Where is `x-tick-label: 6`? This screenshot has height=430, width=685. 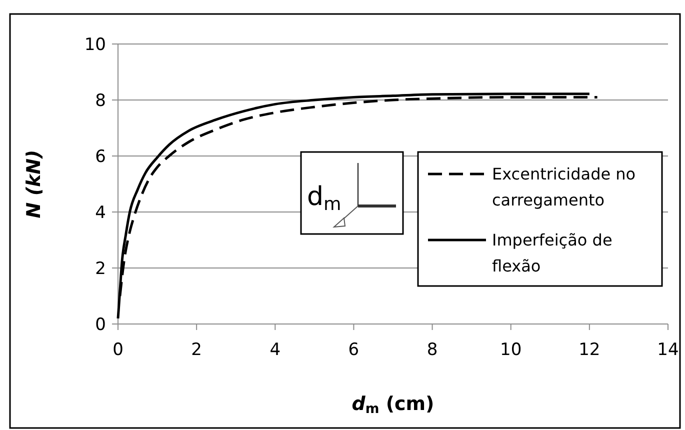 x-tick-label: 6 is located at coordinates (354, 350).